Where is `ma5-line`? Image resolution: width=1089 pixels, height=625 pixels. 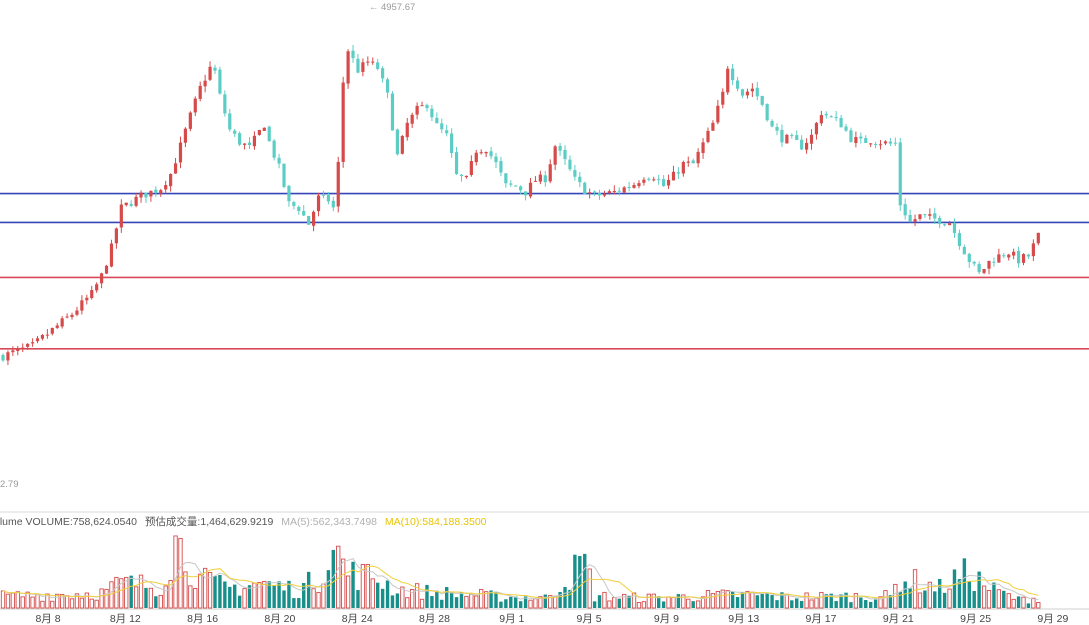
ma5-line is located at coordinates (520, 578).